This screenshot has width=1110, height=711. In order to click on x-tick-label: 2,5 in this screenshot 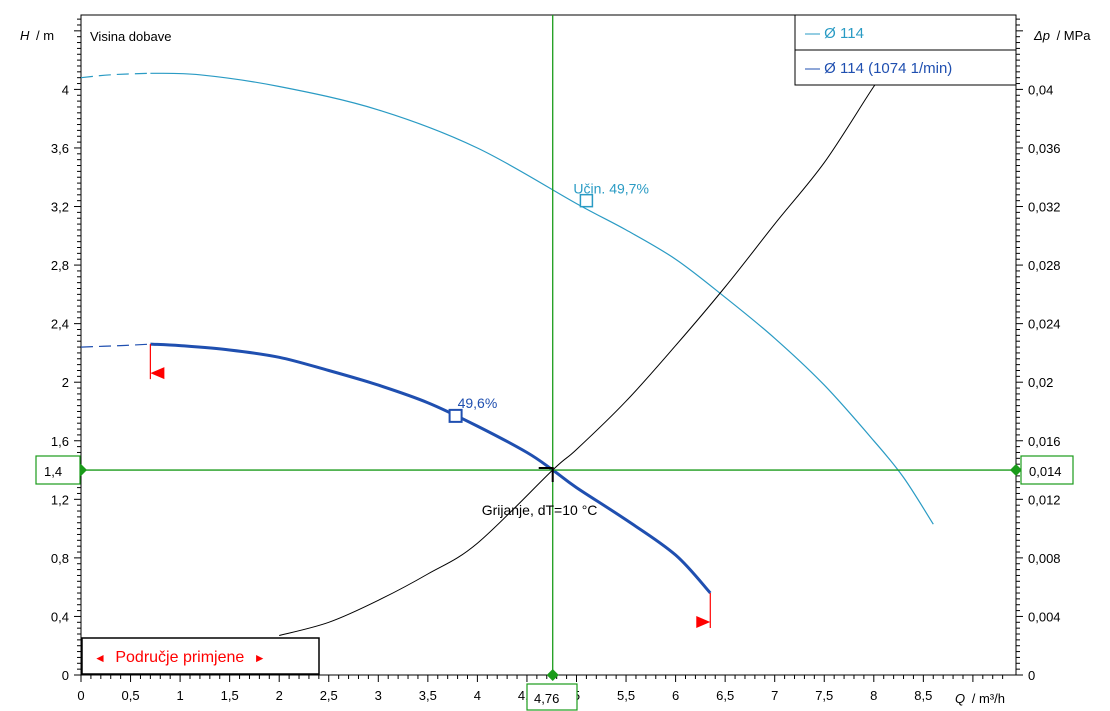, I will do `click(329, 695)`.